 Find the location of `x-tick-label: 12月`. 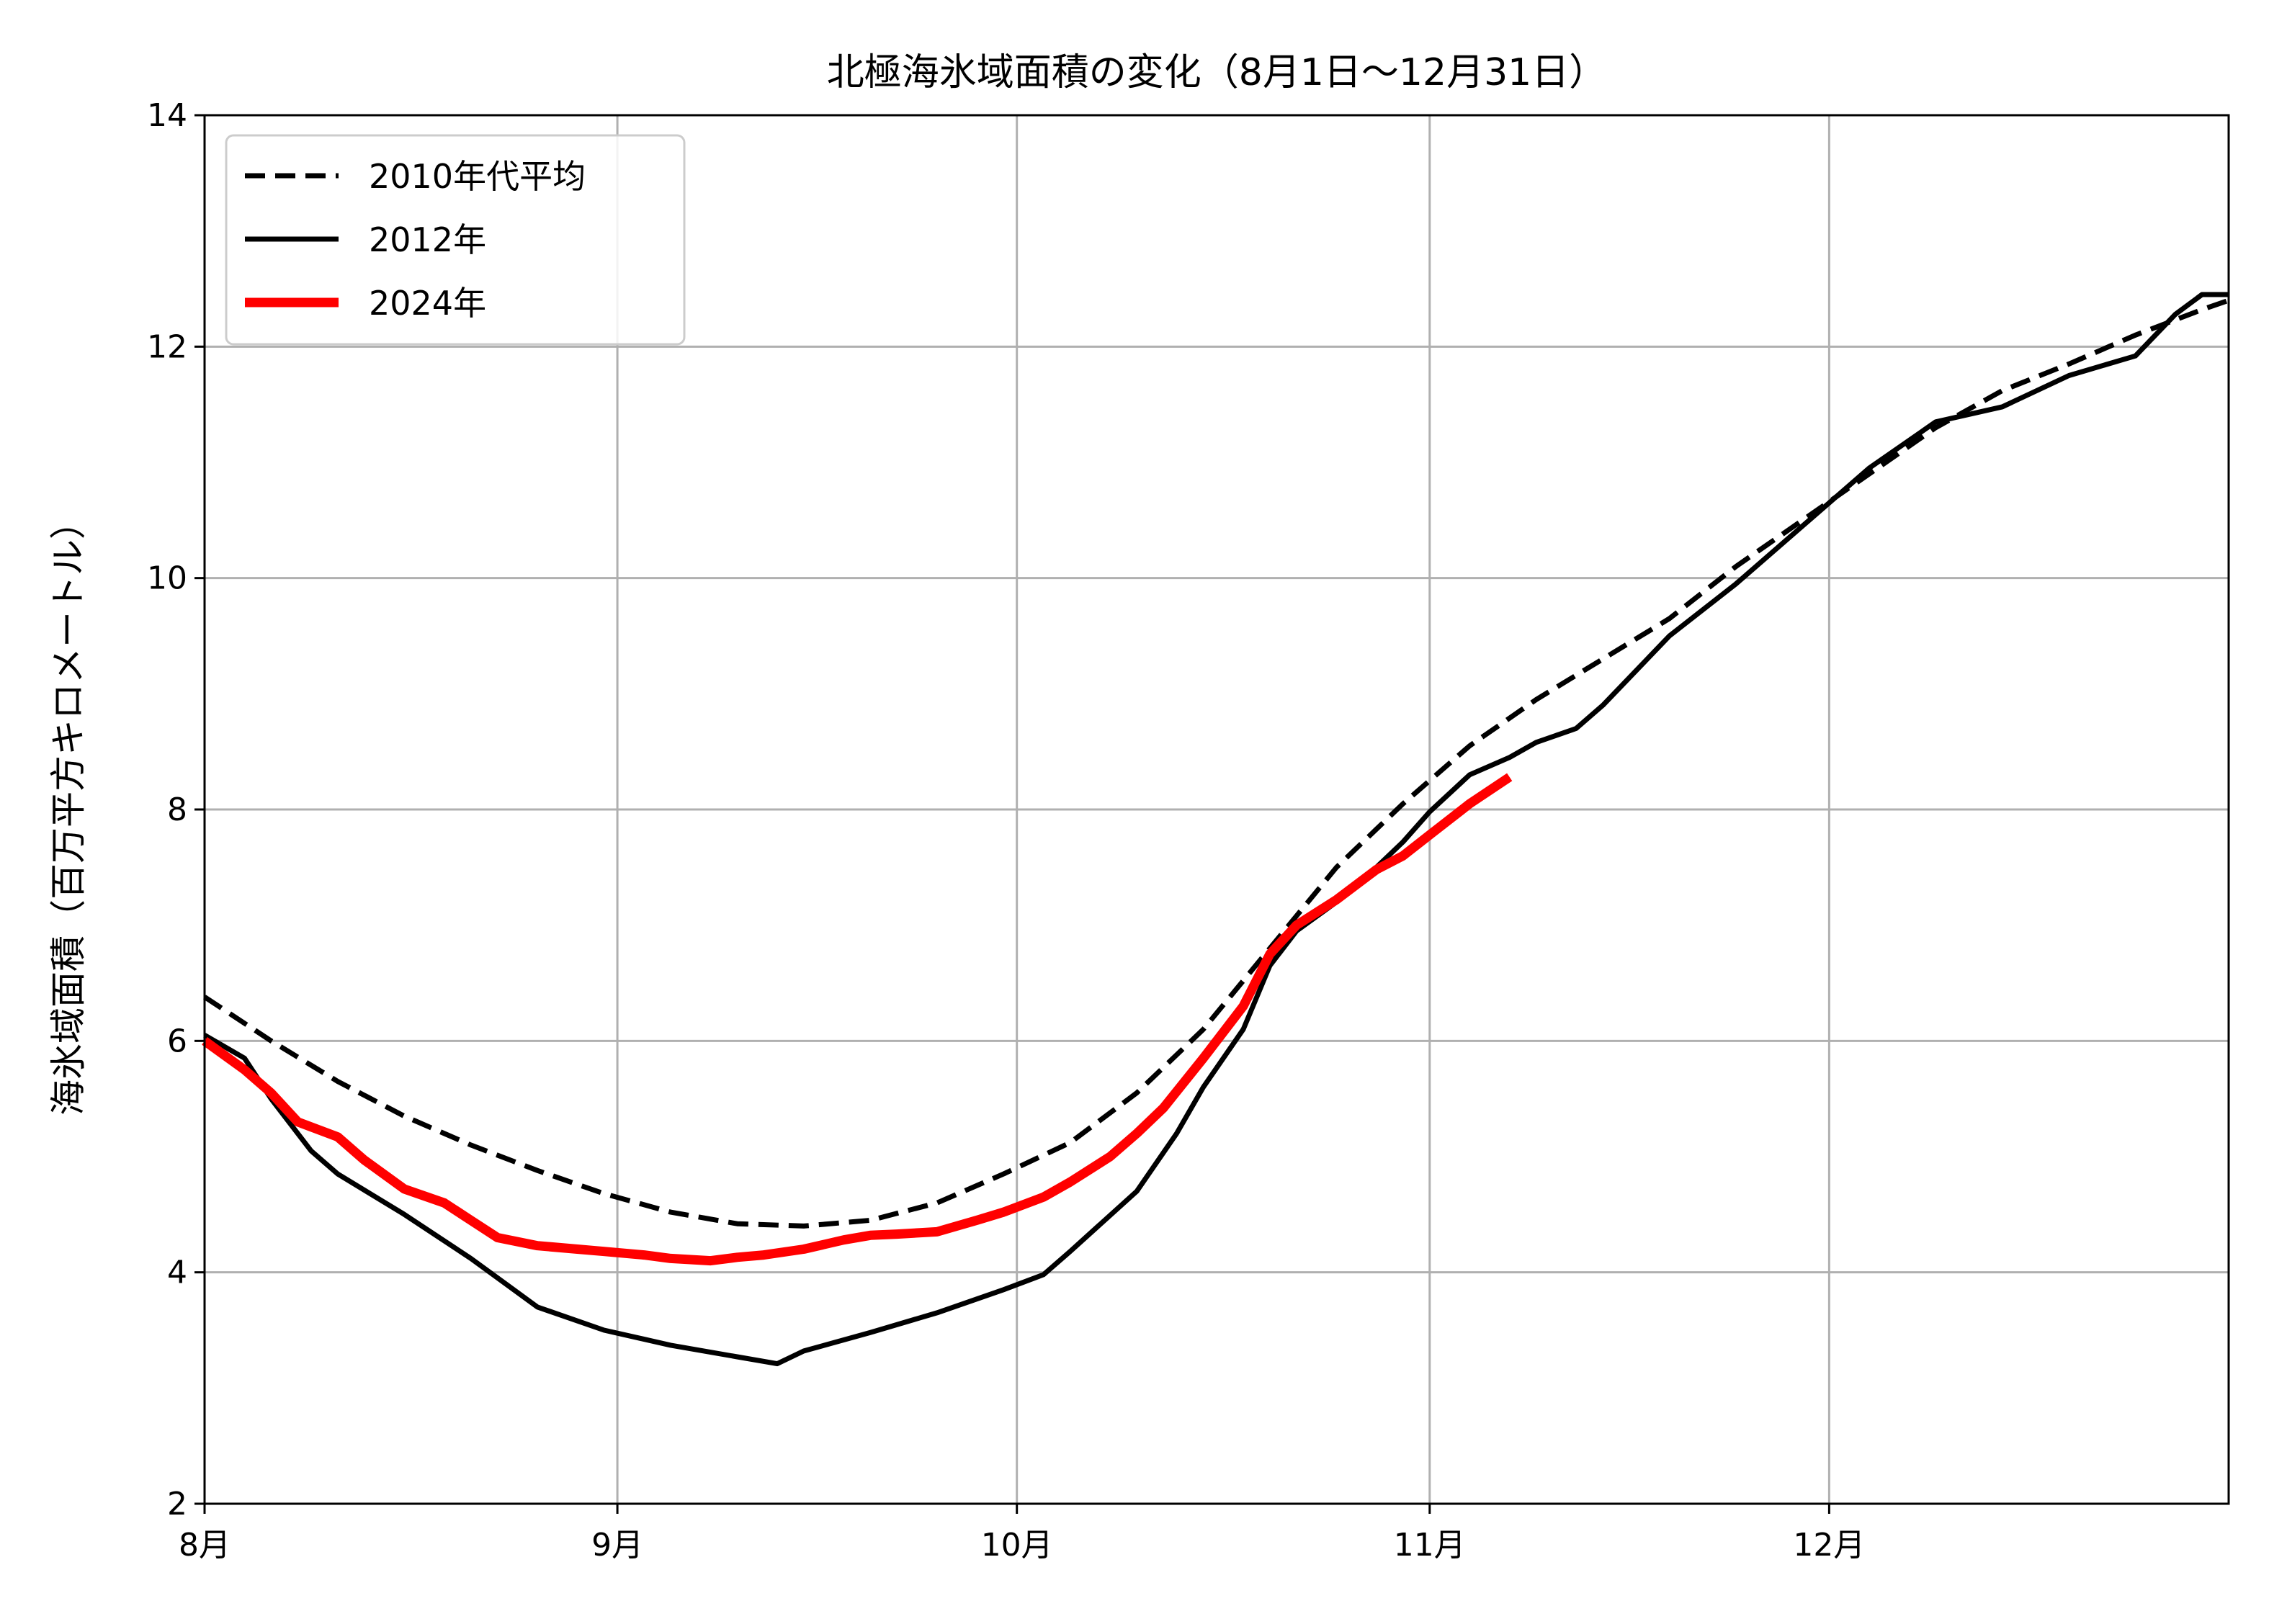

x-tick-label: 12月 is located at coordinates (1829, 1545).